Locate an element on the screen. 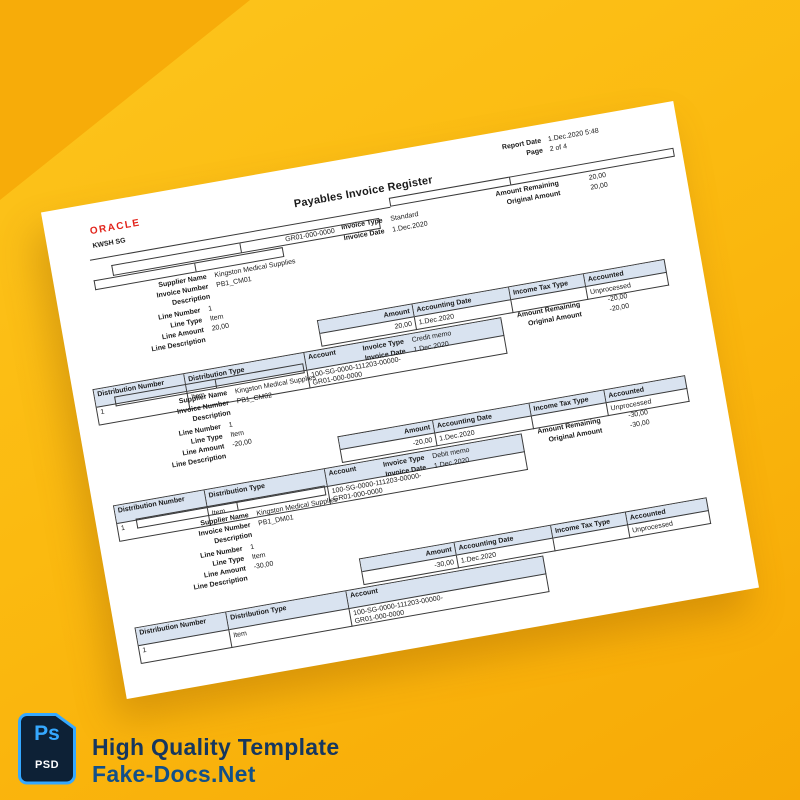 The width and height of the screenshot is (800, 800). line-amount-value: -30,00 is located at coordinates (264, 565).